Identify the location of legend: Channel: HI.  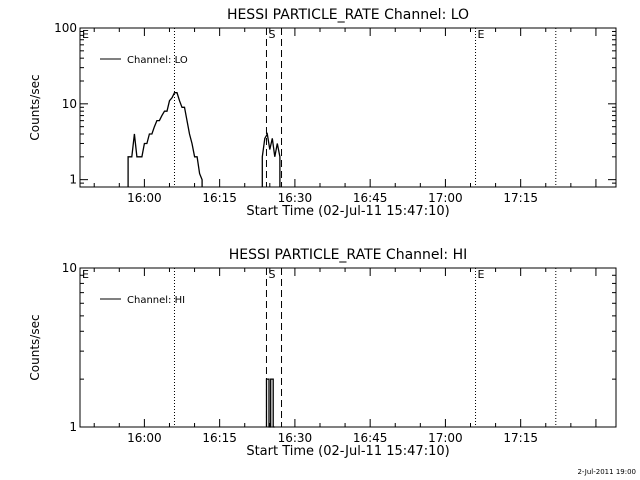
(142, 300).